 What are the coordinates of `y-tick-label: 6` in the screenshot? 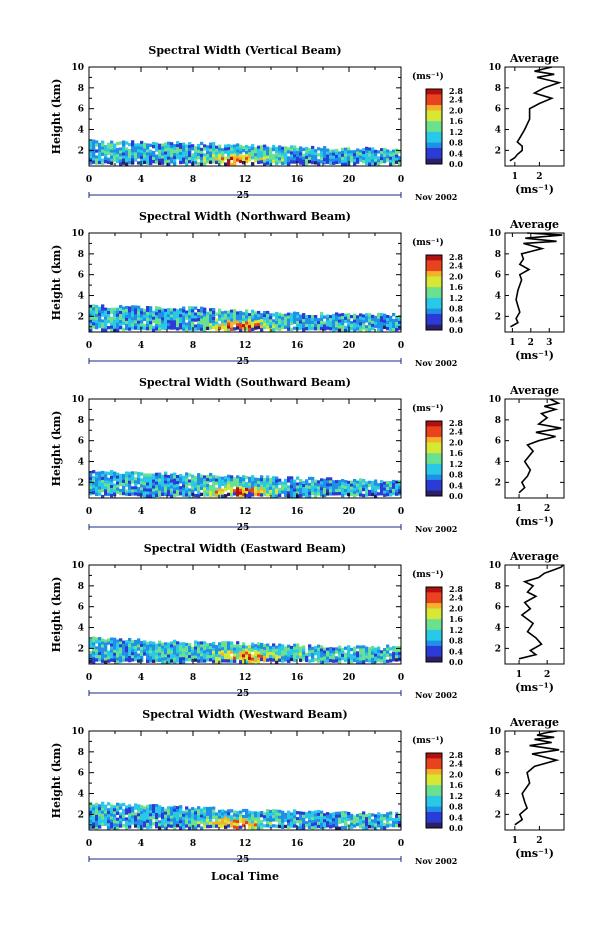 It's located at (81, 110).